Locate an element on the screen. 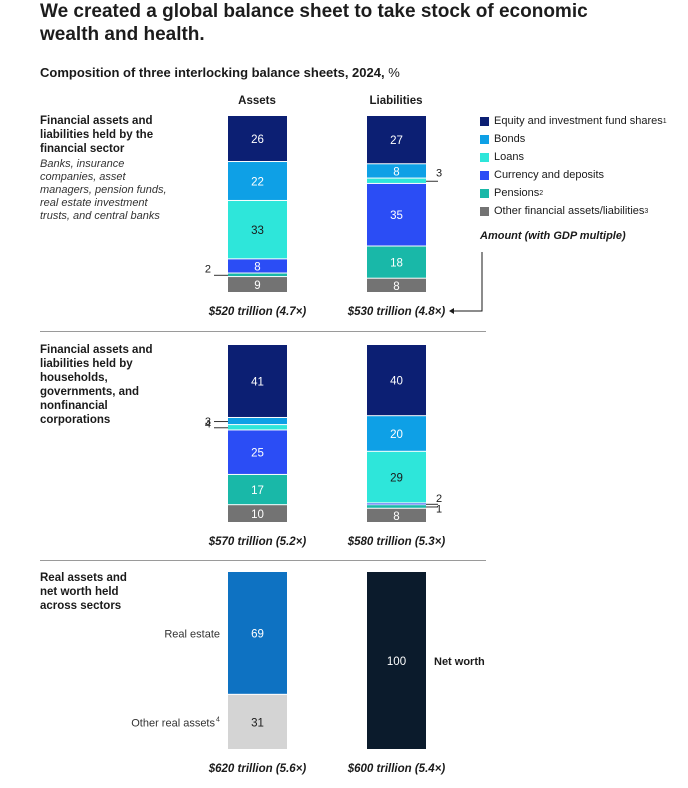 The height and width of the screenshot is (788, 688). data-label: 69 is located at coordinates (257, 634).